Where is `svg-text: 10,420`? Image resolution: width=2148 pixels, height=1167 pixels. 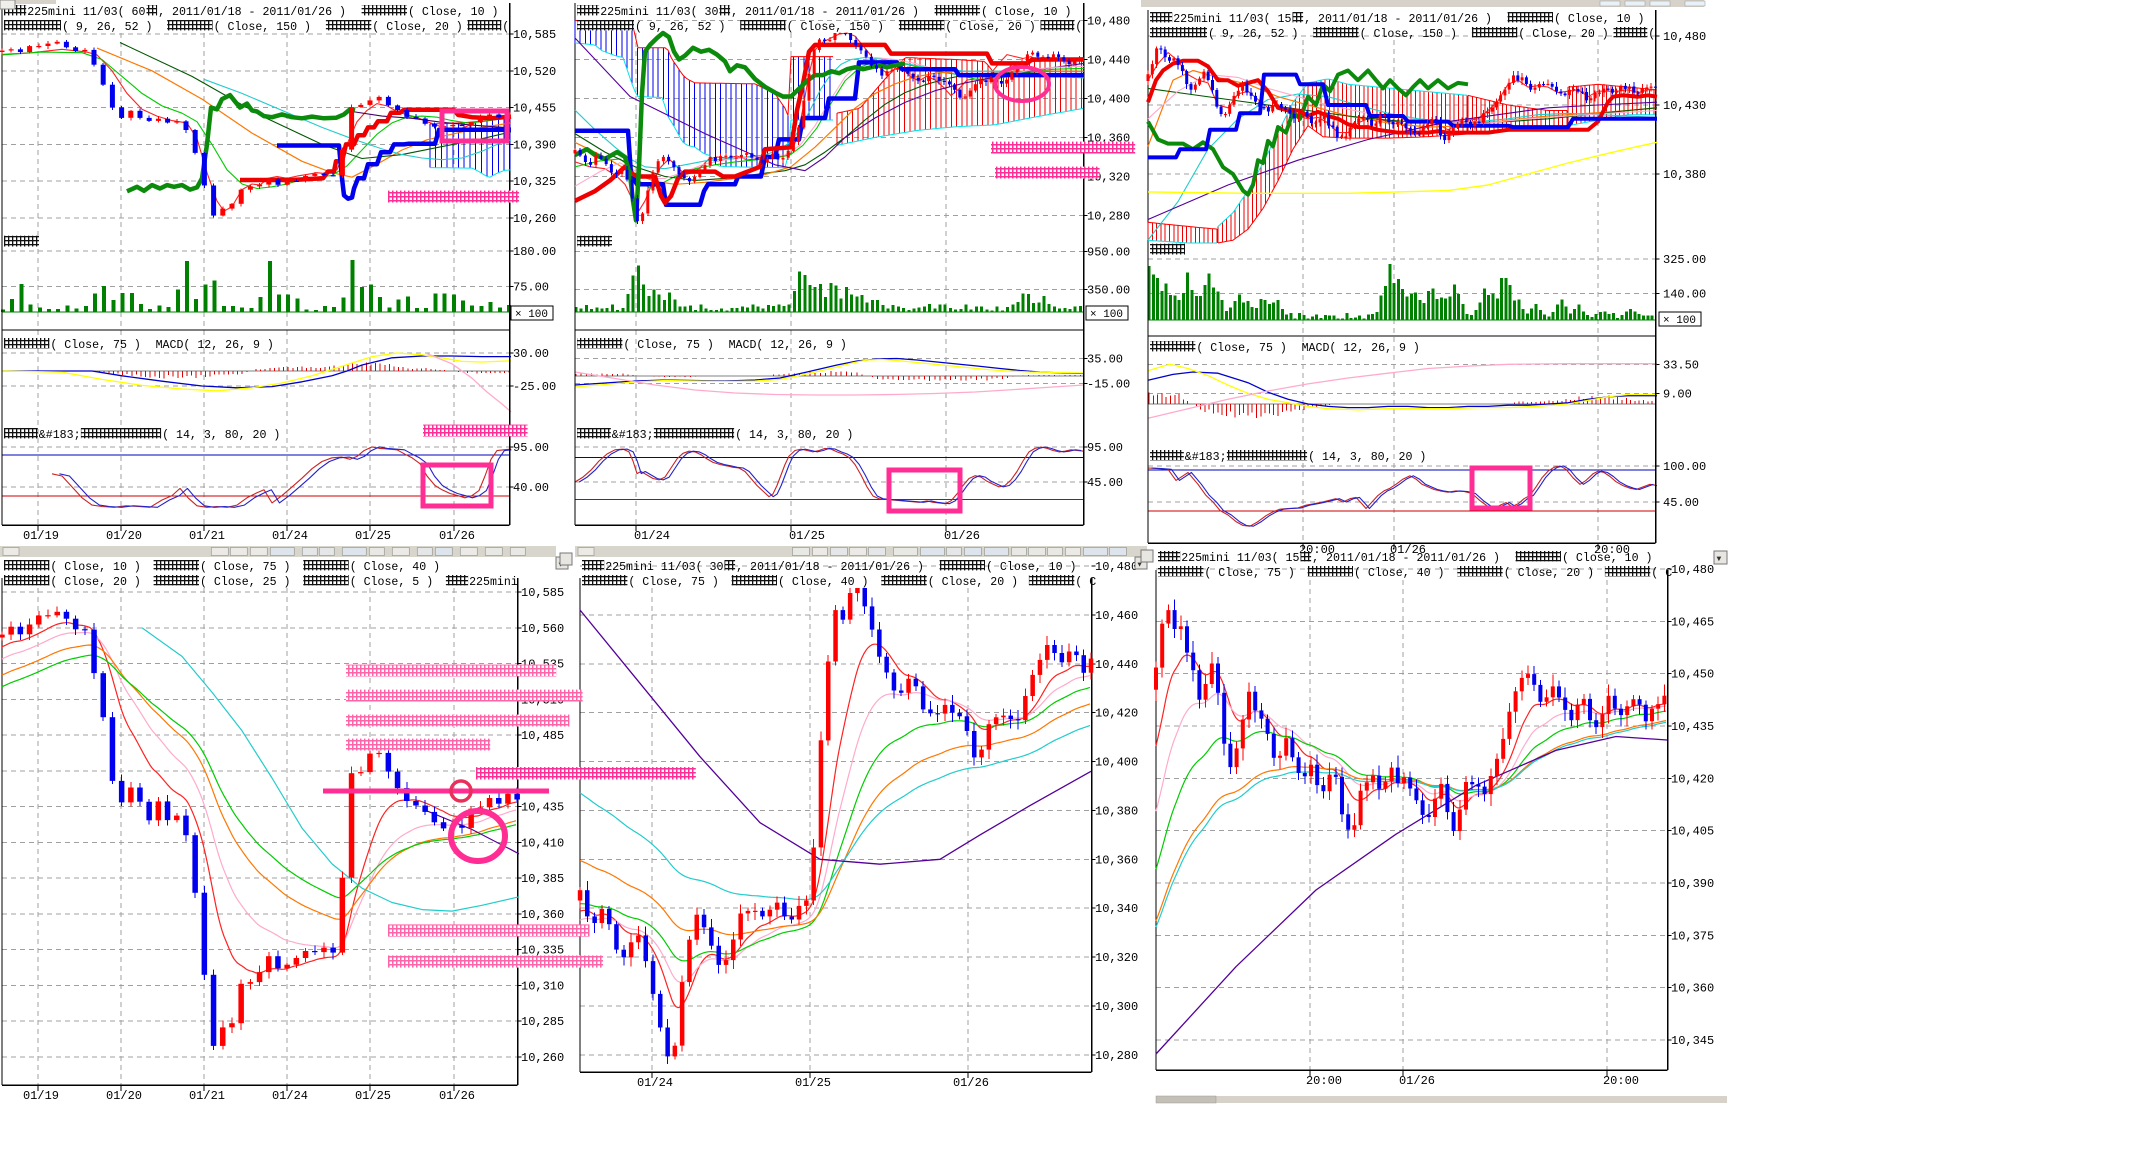
svg-text: 10,420 is located at coordinates (1692, 779).